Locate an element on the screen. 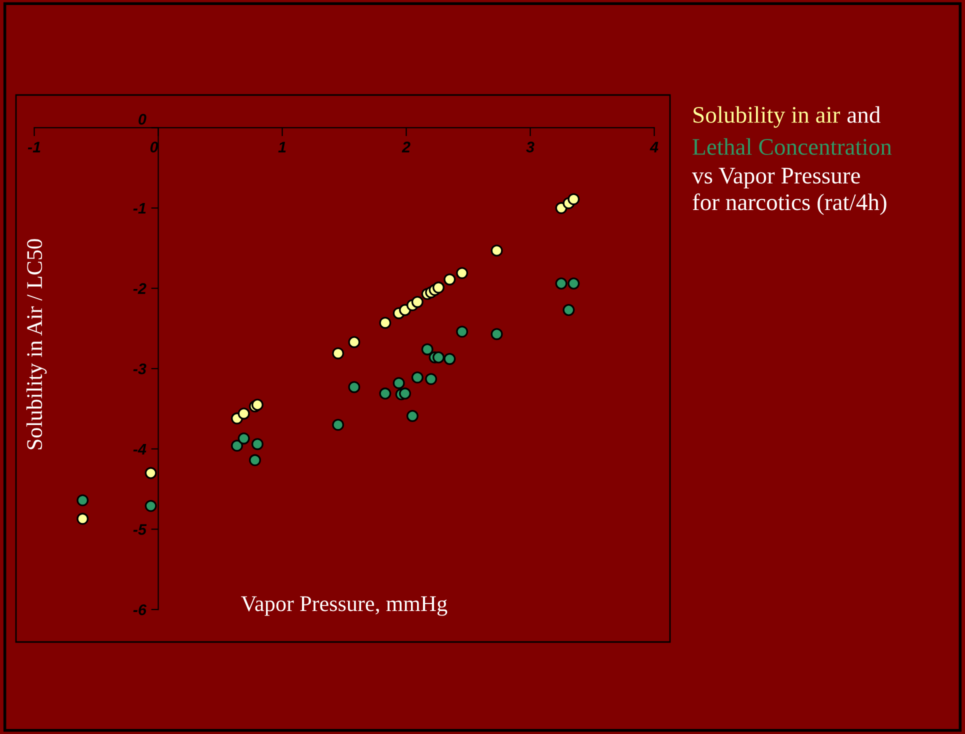  y-axis-title: Solubility in Air / LC50 is located at coordinates (36, 344).